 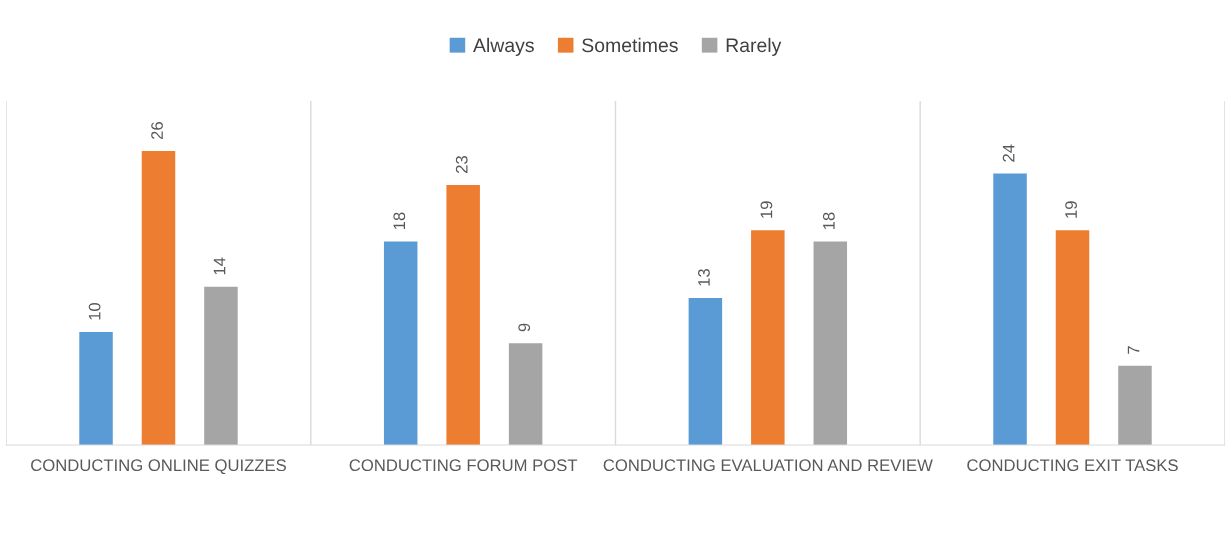 I want to click on data-label: 26, so click(x=157, y=131).